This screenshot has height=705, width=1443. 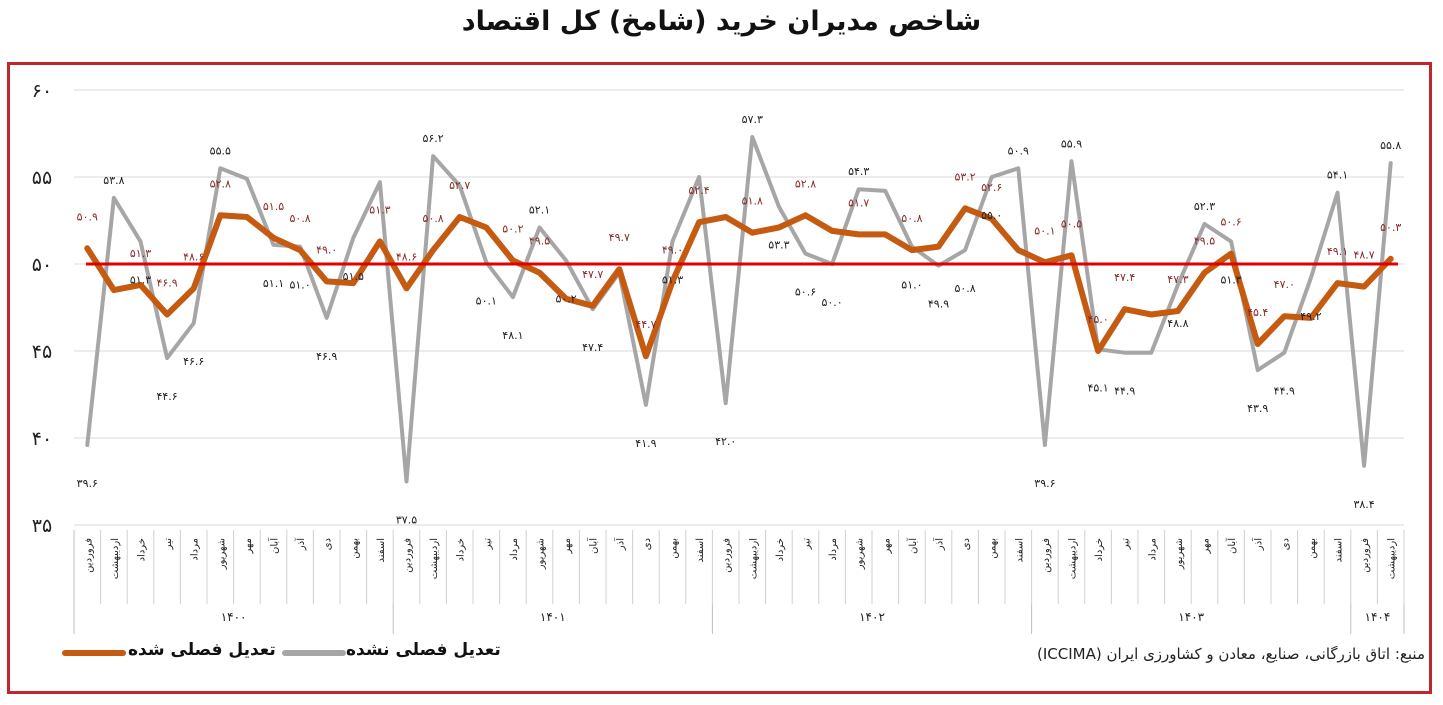 What do you see at coordinates (1284, 284) in the screenshot?
I see `data-label: ۴۷.۰` at bounding box center [1284, 284].